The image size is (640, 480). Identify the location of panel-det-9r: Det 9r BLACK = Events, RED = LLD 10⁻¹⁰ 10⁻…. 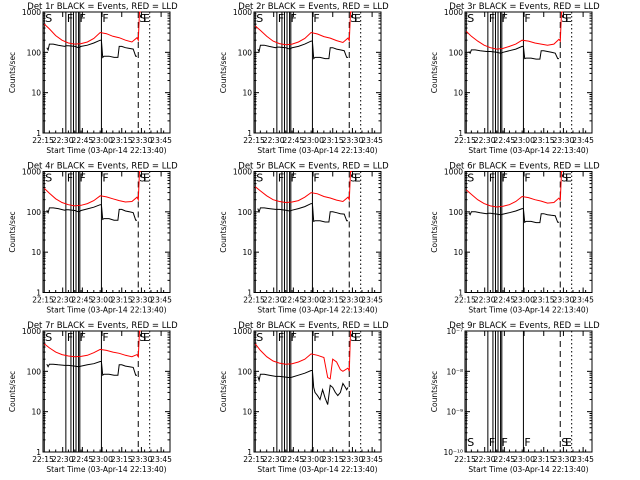
(515, 397).